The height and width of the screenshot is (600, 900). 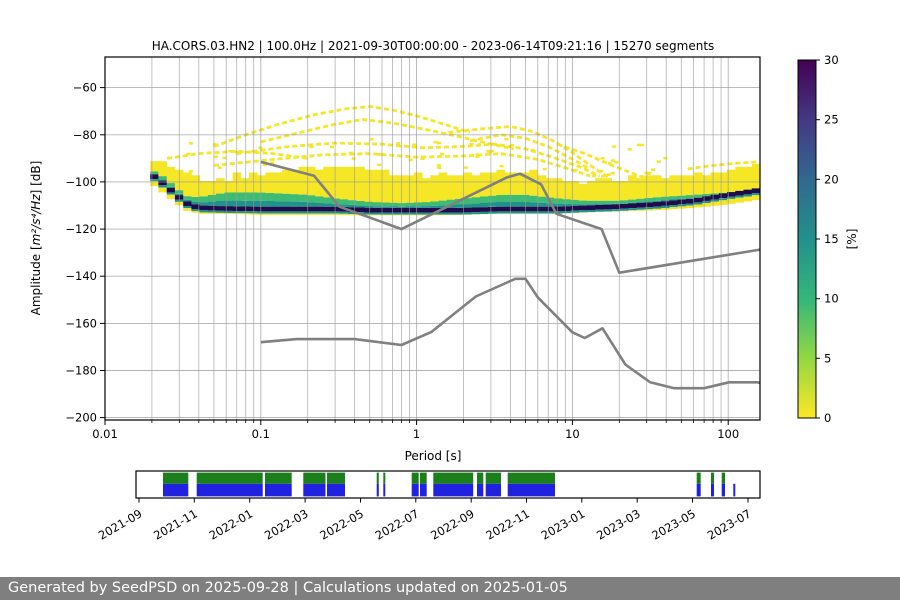 I want to click on availability-segment-blue, so click(x=734, y=490).